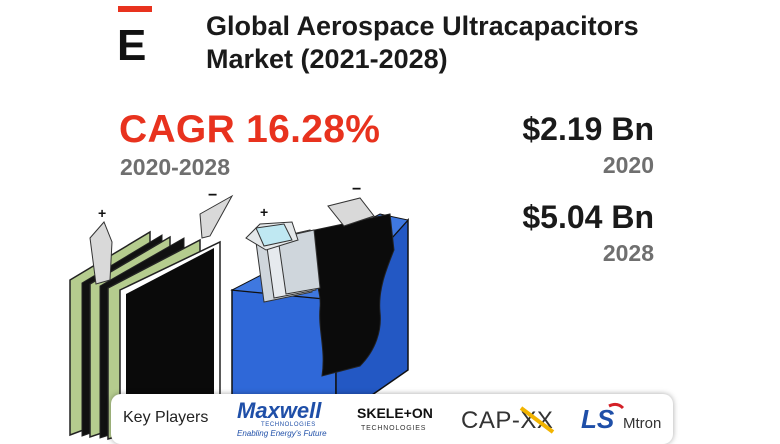 The image size is (780, 444). I want to click on title-line-2: Market (2021-2028), so click(327, 59).